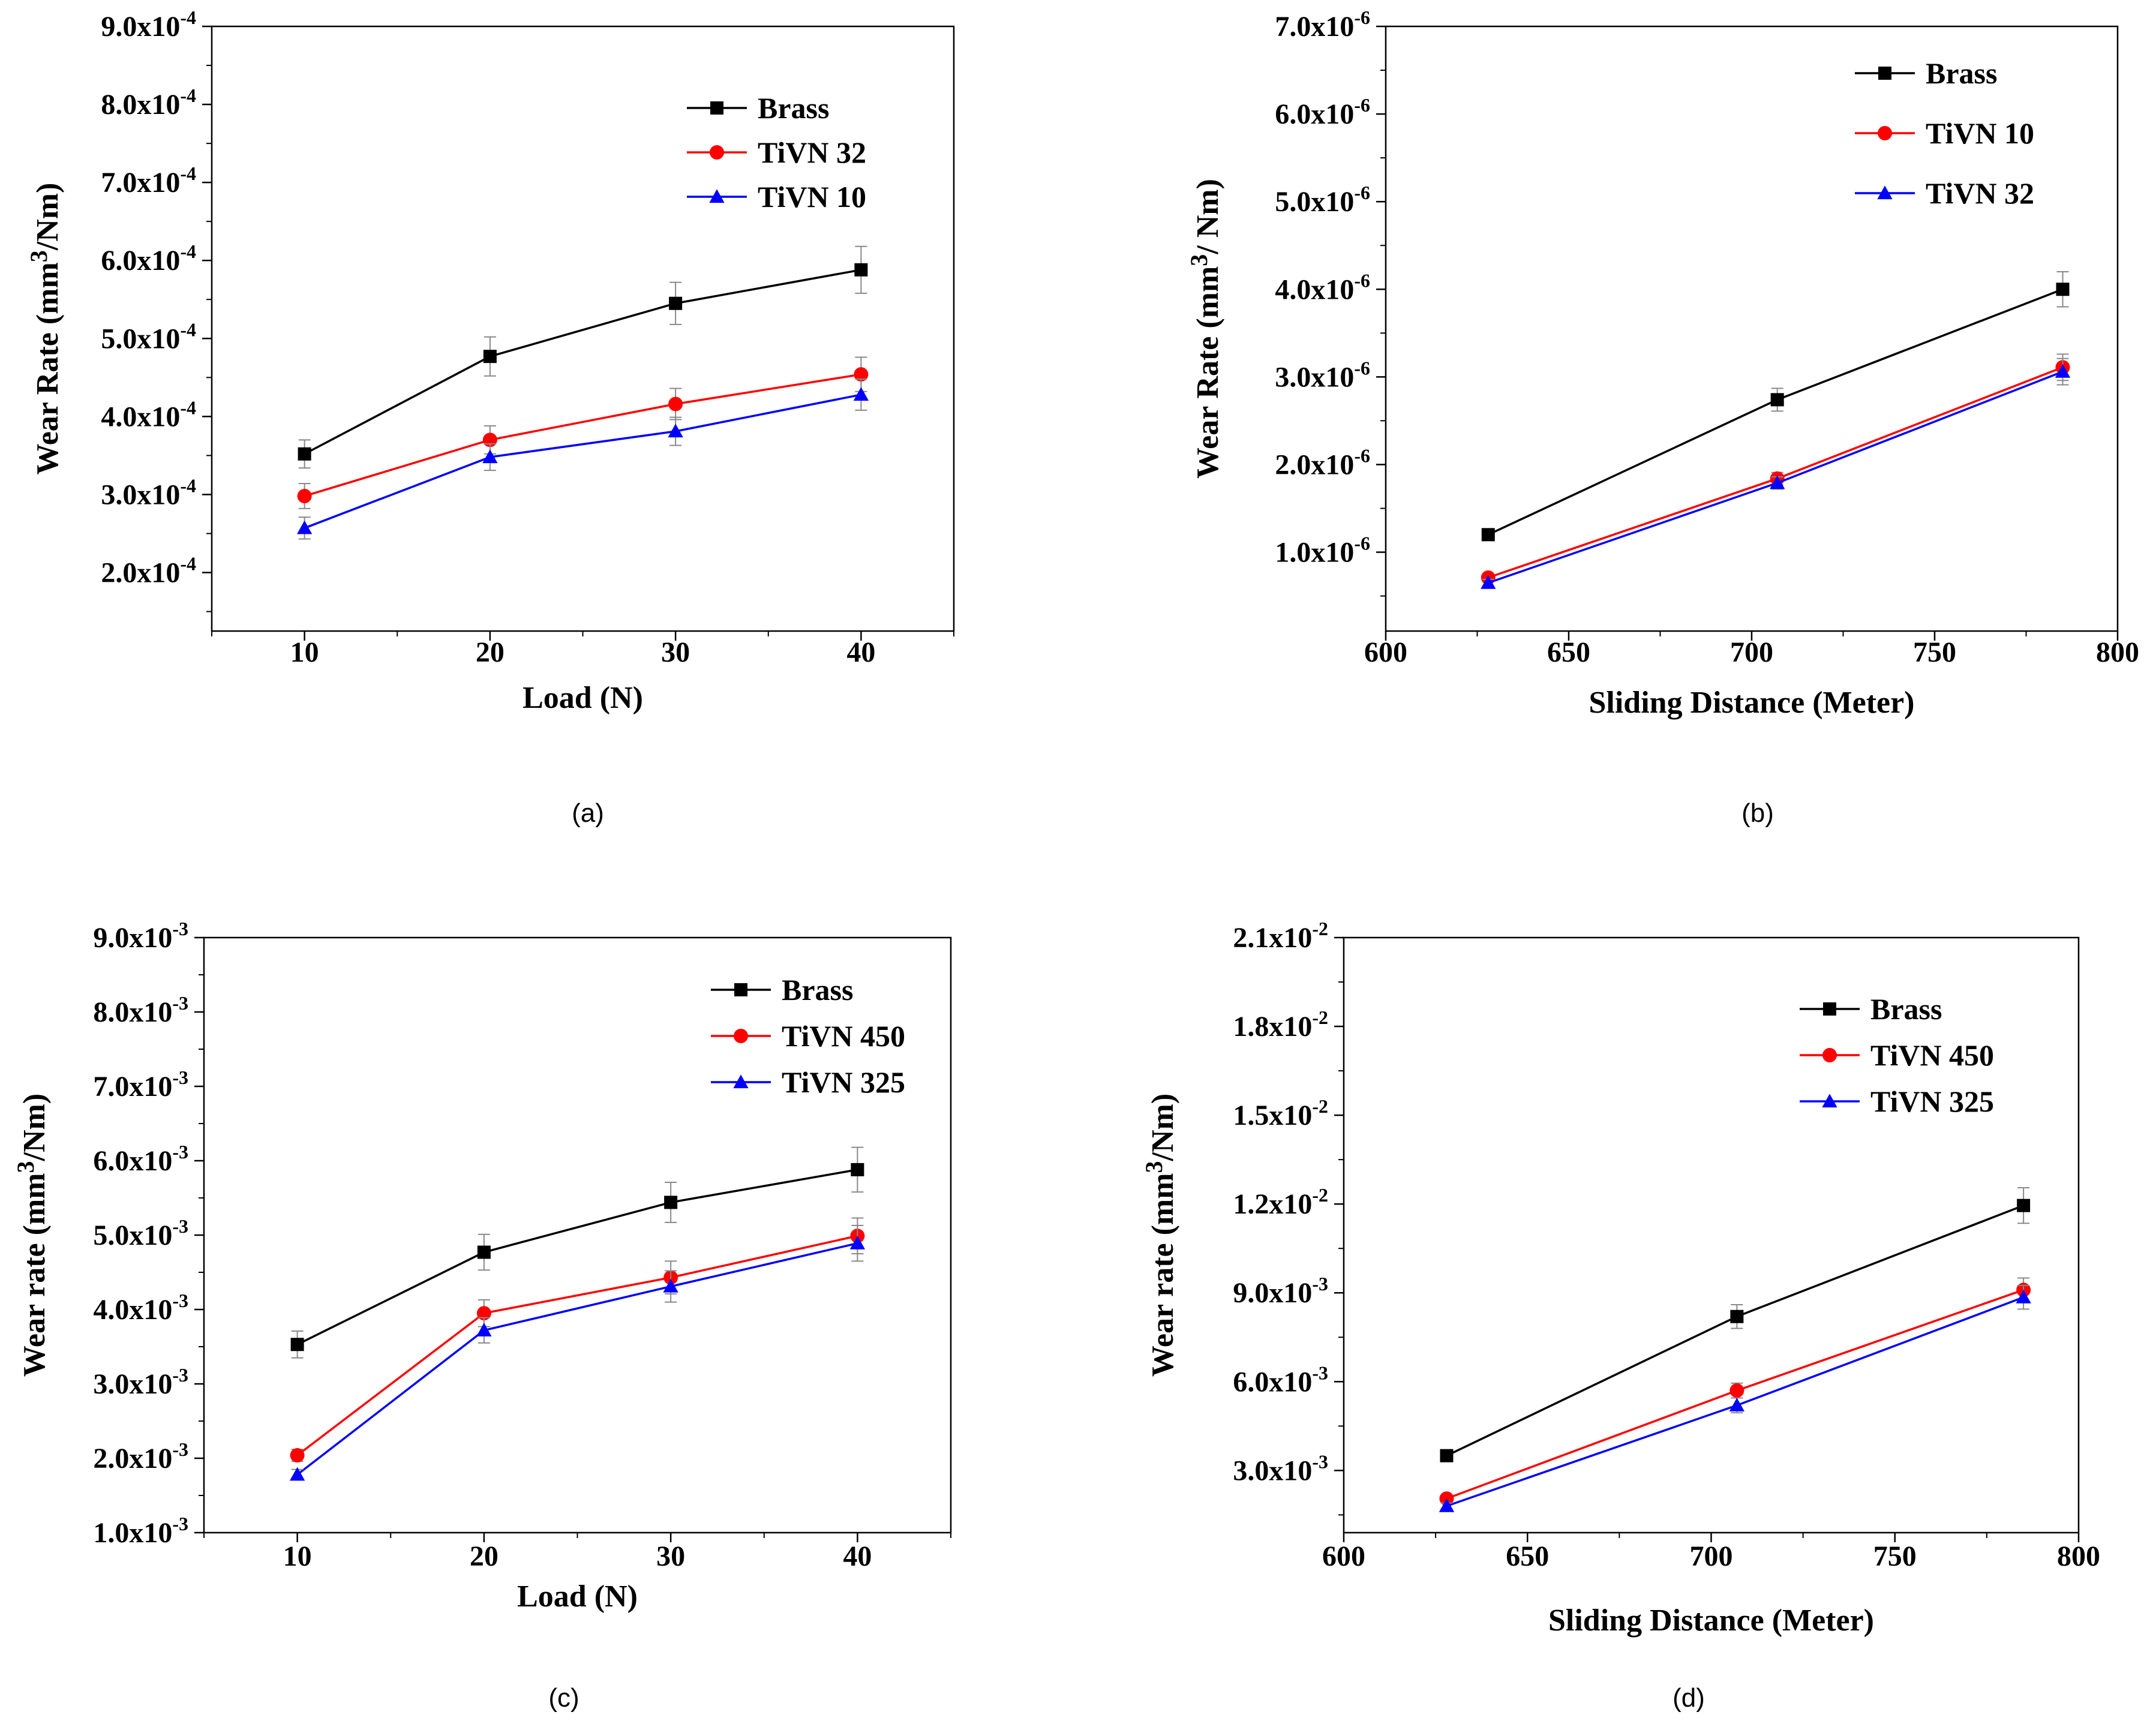  I want to click on x-tick-label: 40, so click(858, 1556).